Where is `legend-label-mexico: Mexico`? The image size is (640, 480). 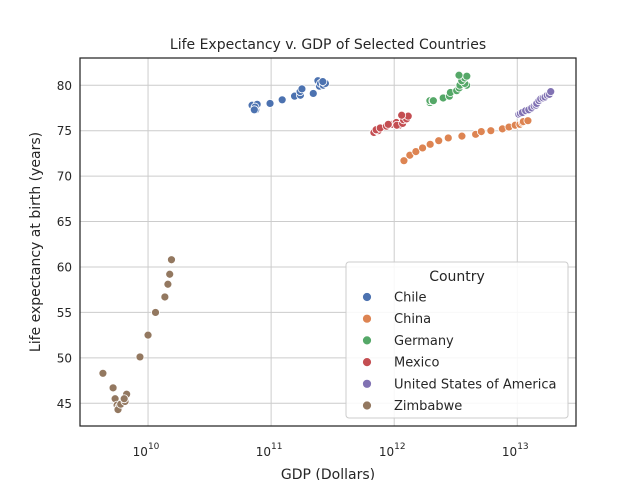
legend-label-mexico: Mexico is located at coordinates (416, 363).